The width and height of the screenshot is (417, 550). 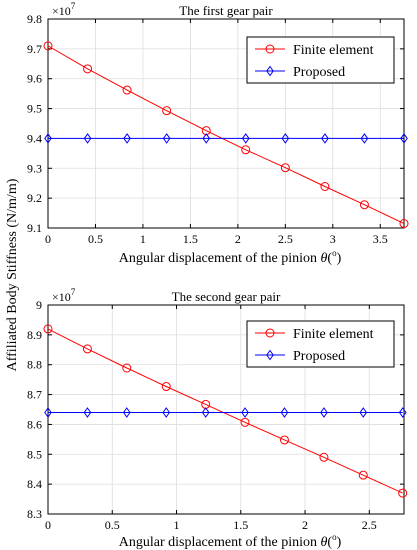 I want to click on y-tick-label: 9.1, so click(x=34, y=228).